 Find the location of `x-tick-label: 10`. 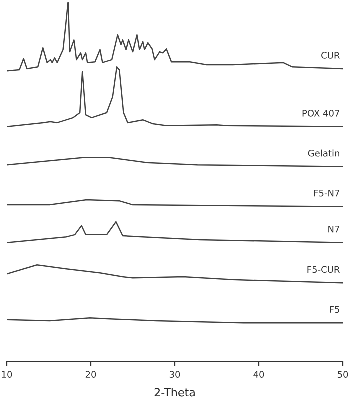

x-tick-label: 10 is located at coordinates (7, 374).